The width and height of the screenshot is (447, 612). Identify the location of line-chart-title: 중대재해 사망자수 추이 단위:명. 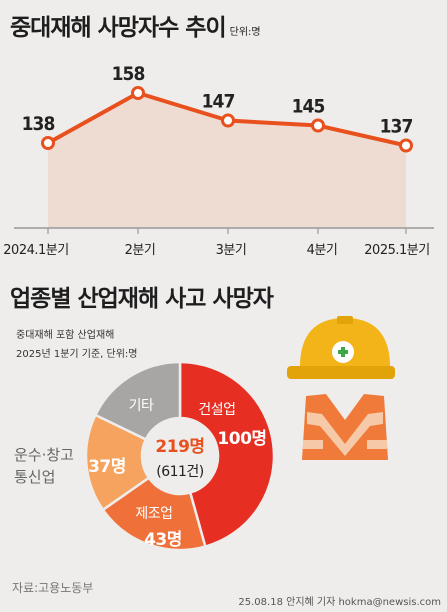
(135, 25).